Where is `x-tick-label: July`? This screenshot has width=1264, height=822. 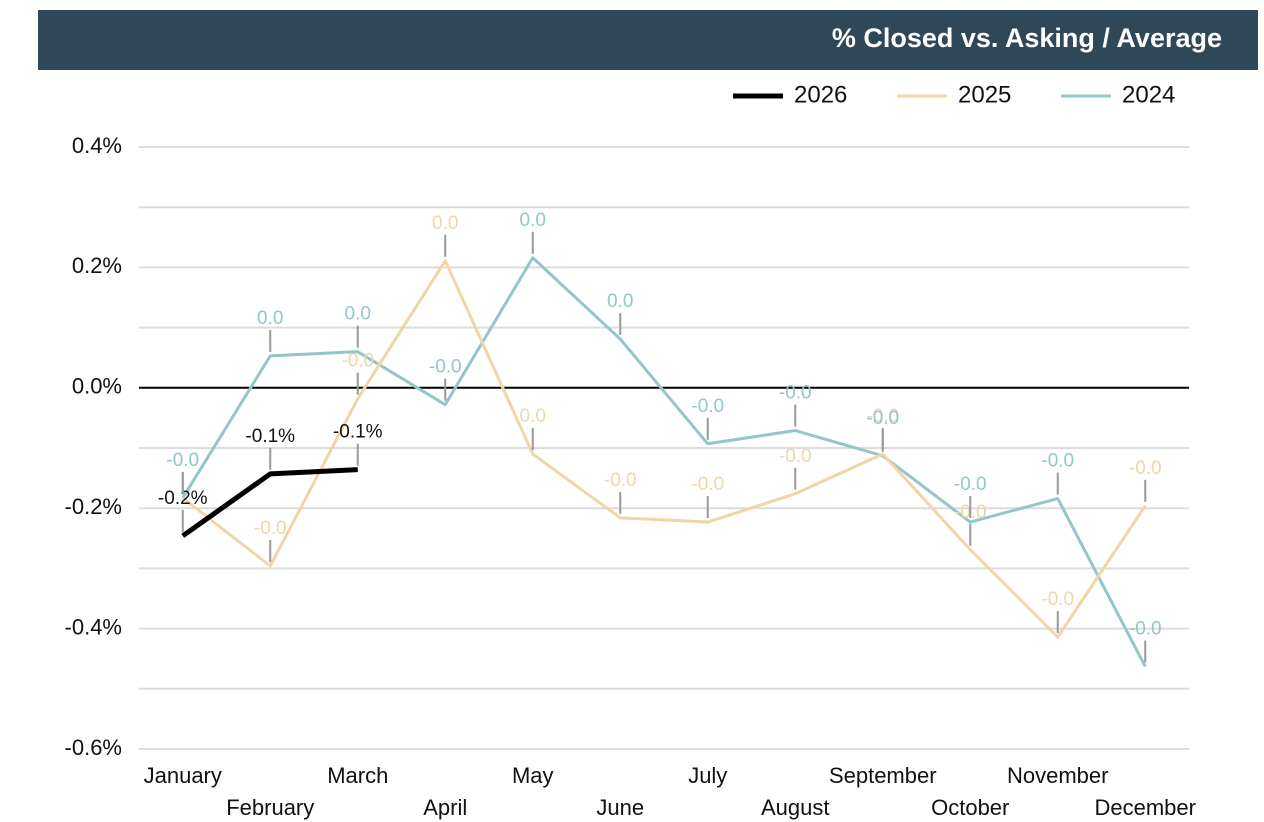
x-tick-label: July is located at coordinates (707, 775).